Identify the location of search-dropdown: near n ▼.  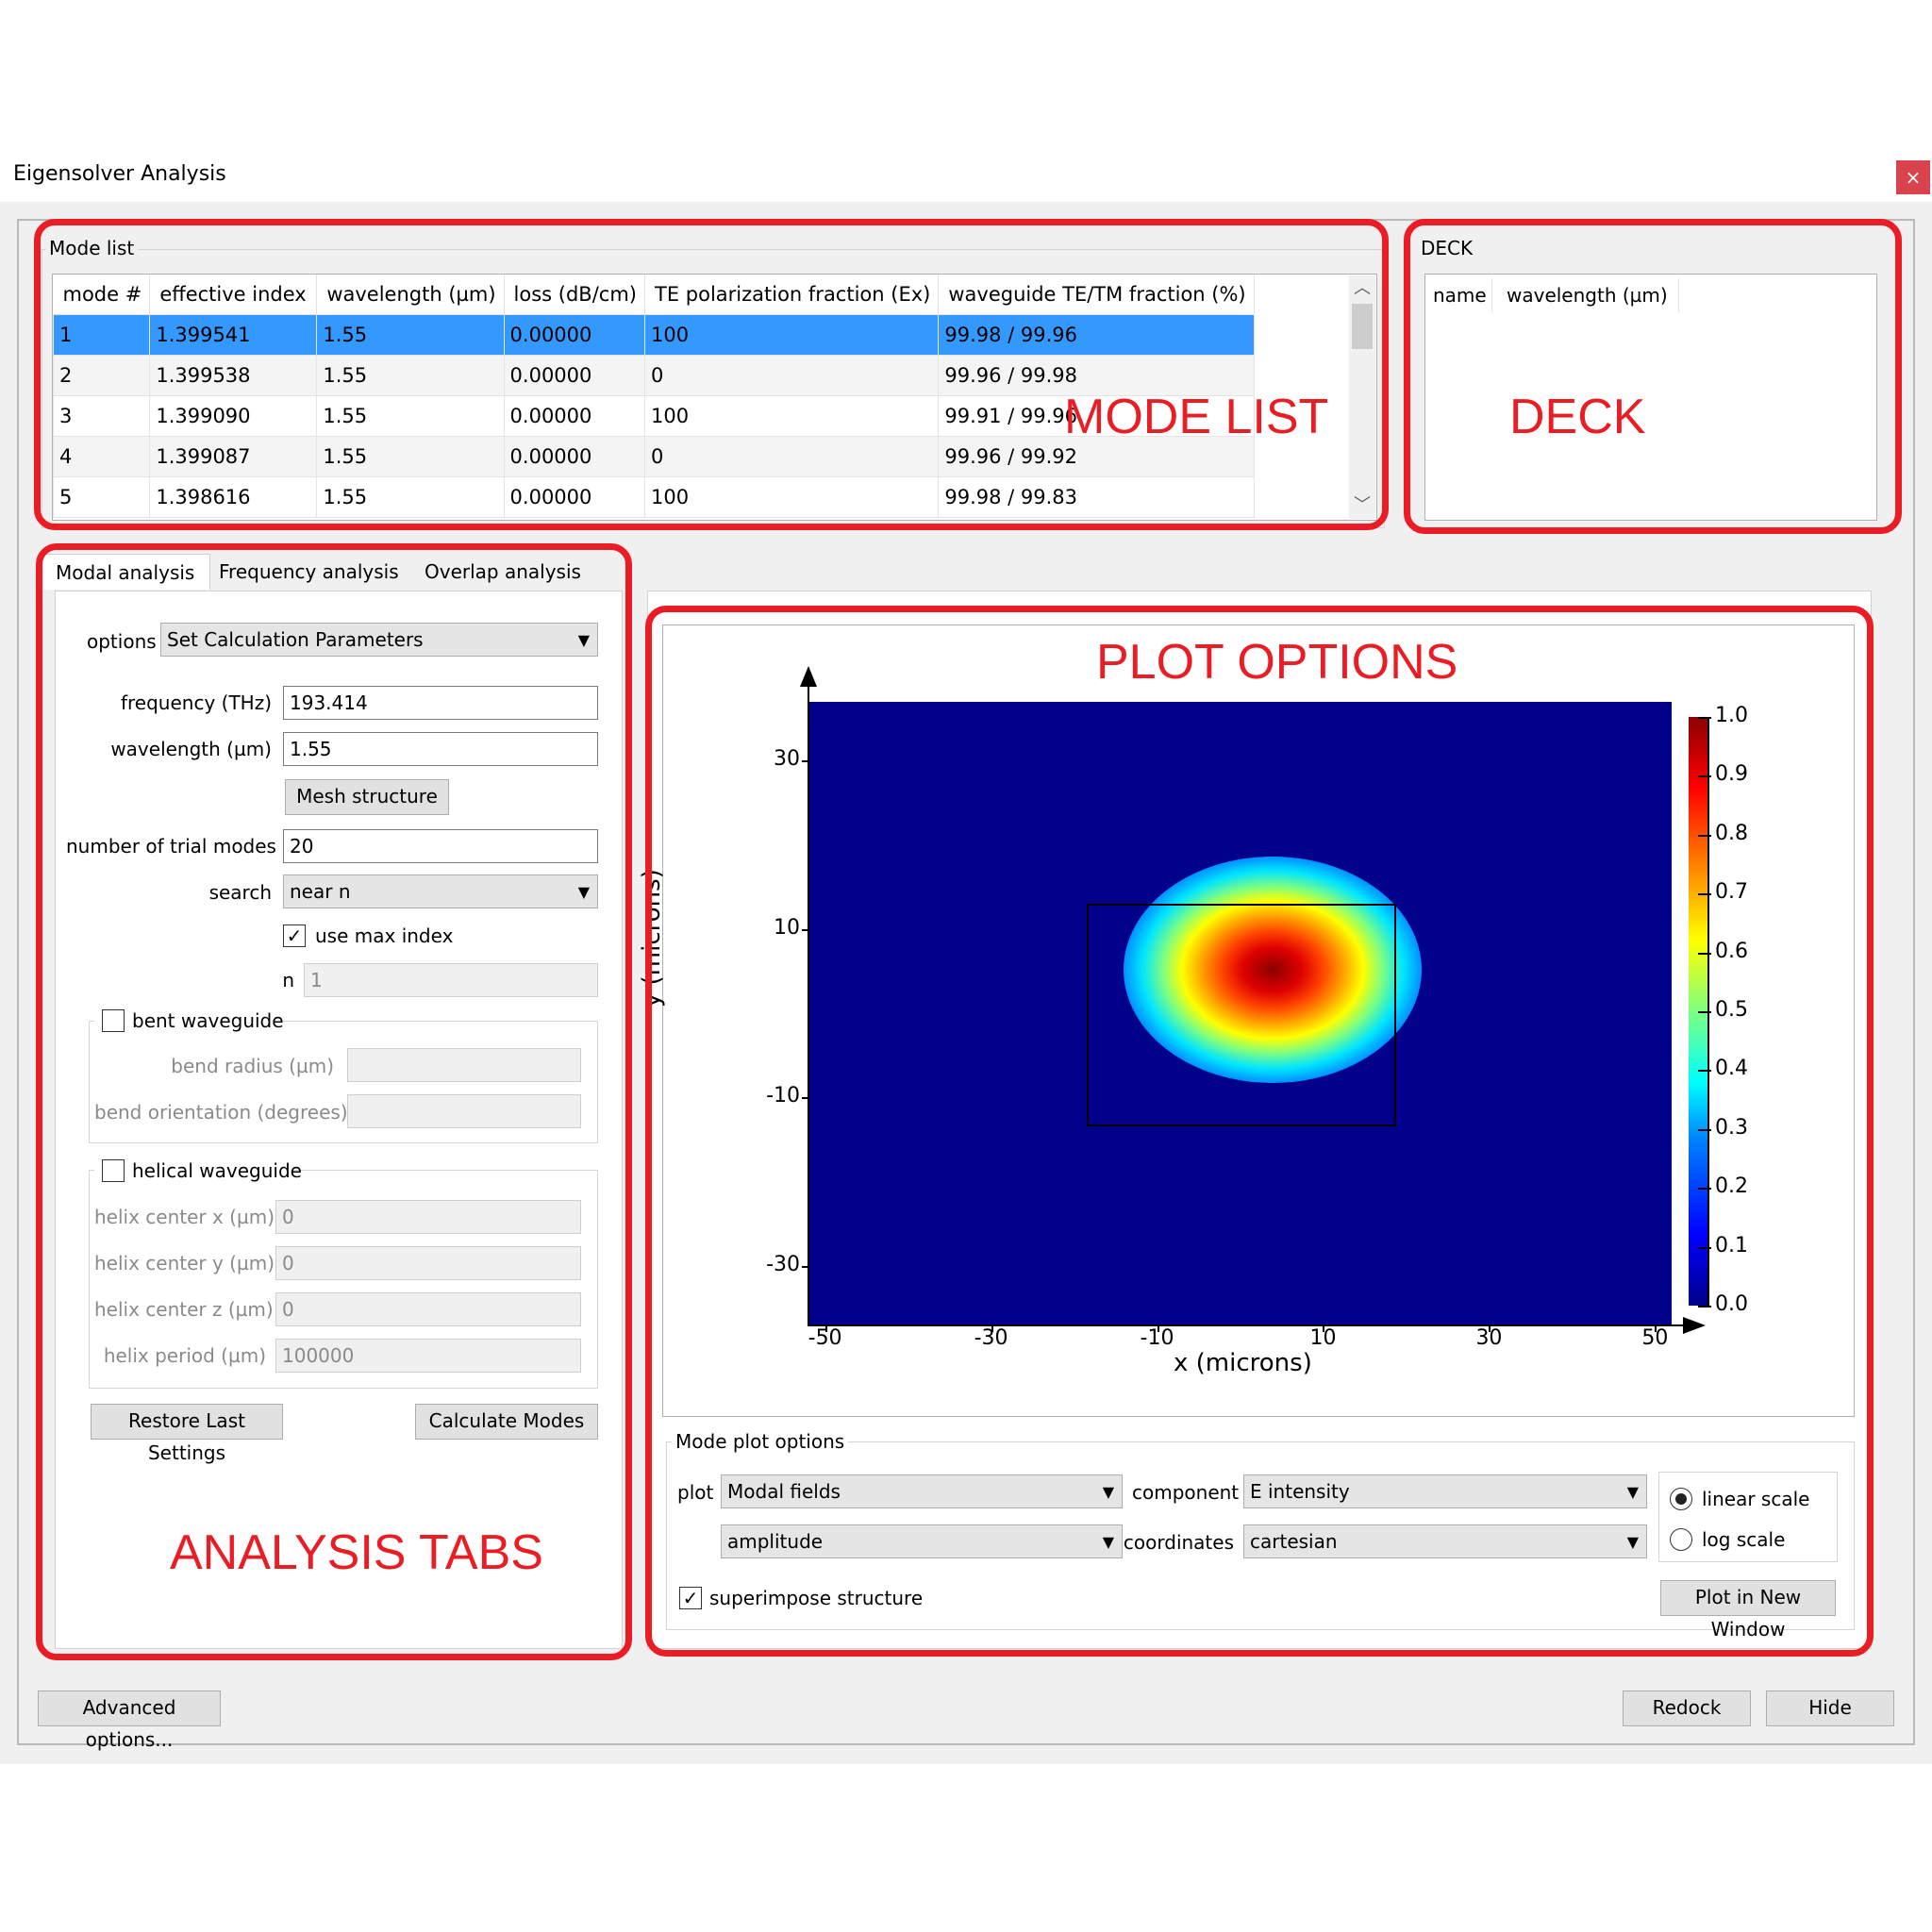
(440, 891).